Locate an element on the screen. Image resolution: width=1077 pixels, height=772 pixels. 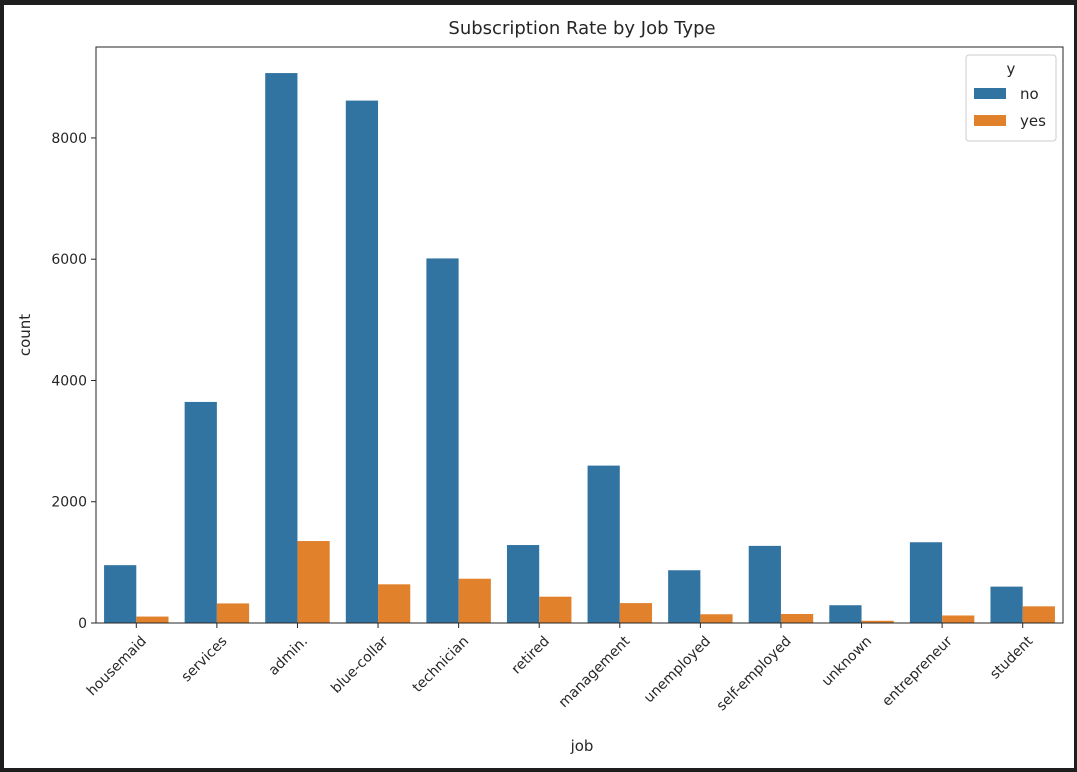
legend-label-no: no is located at coordinates (1029, 94).